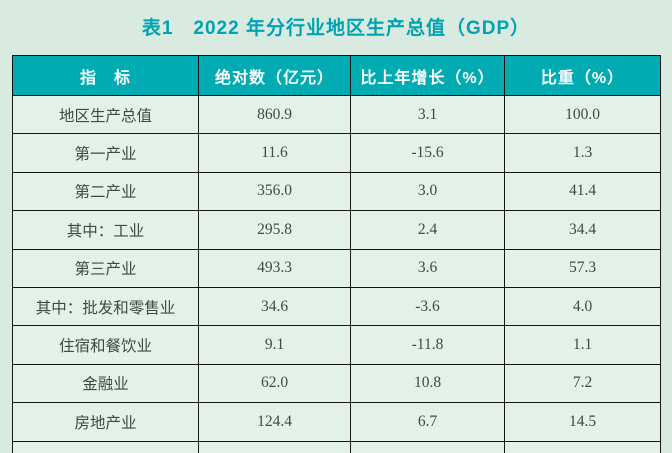  I want to click on growth-cell: 2.4, so click(427, 230).